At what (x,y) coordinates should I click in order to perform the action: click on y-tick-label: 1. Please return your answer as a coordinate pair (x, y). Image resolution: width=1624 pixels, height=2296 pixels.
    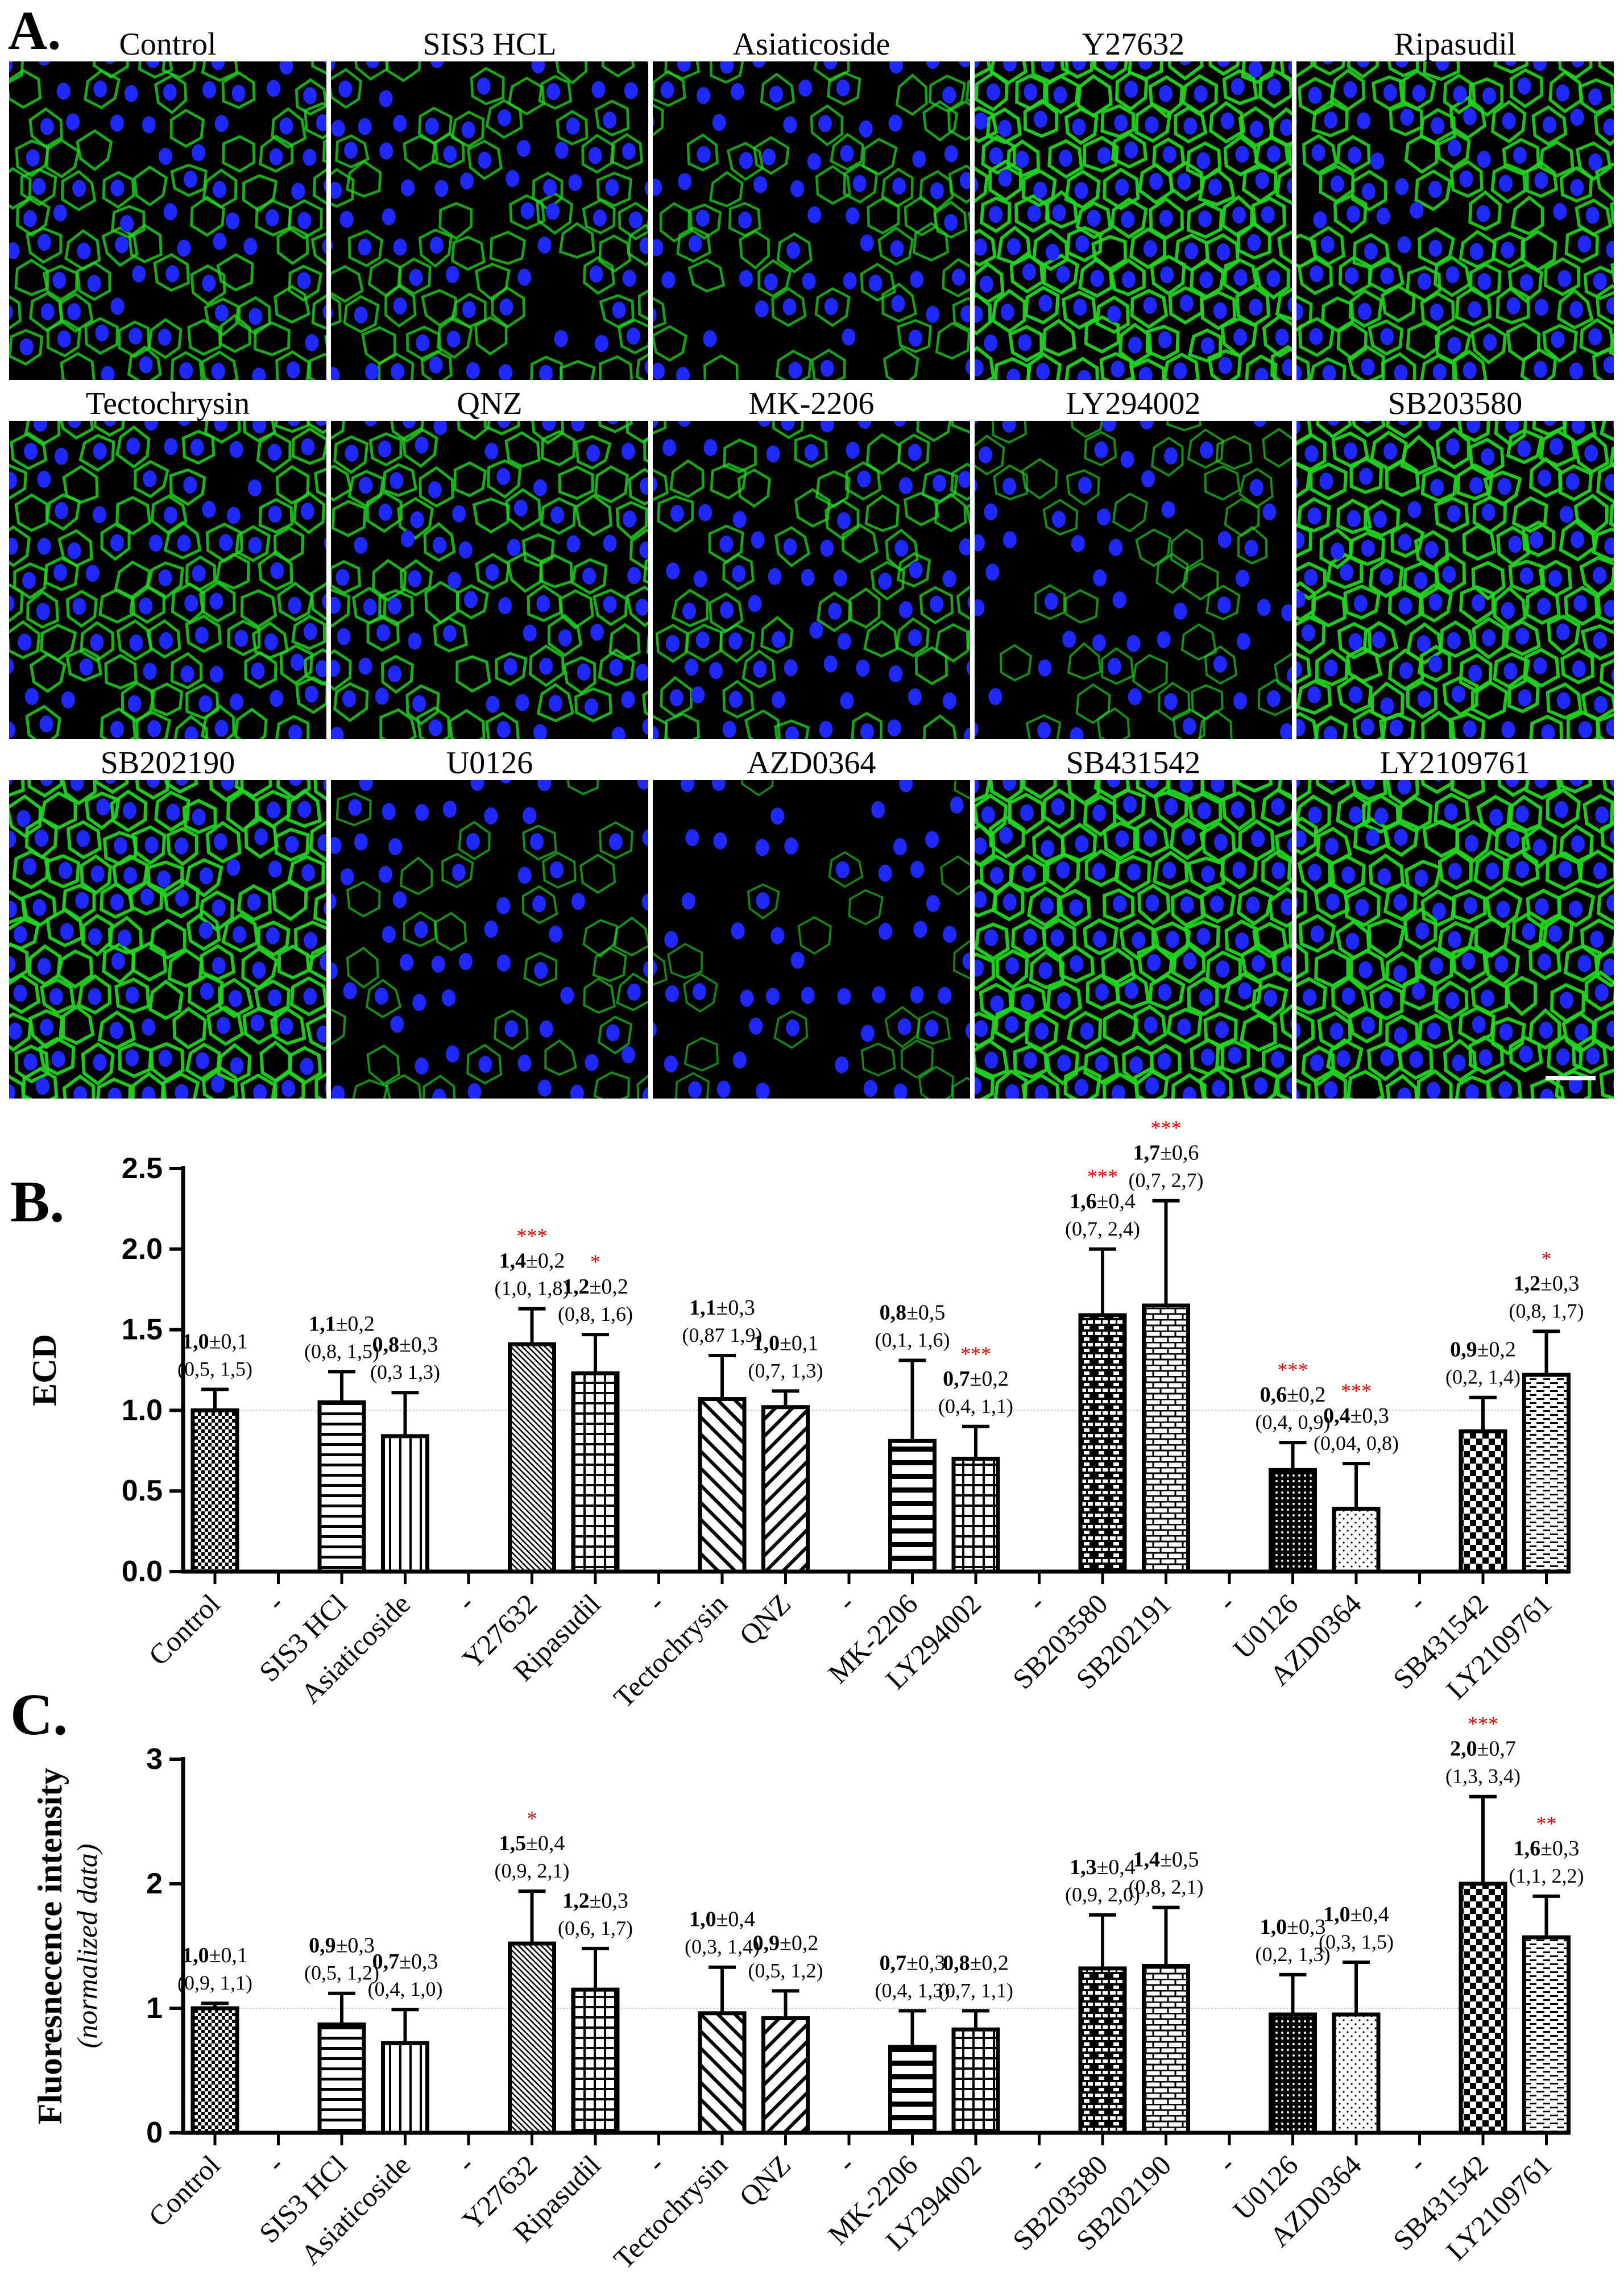
    Looking at the image, I should click on (154, 2008).